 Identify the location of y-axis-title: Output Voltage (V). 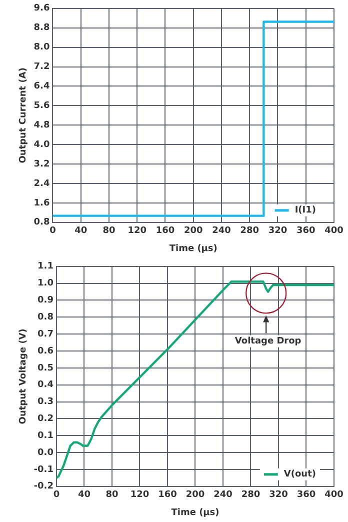
(23, 376).